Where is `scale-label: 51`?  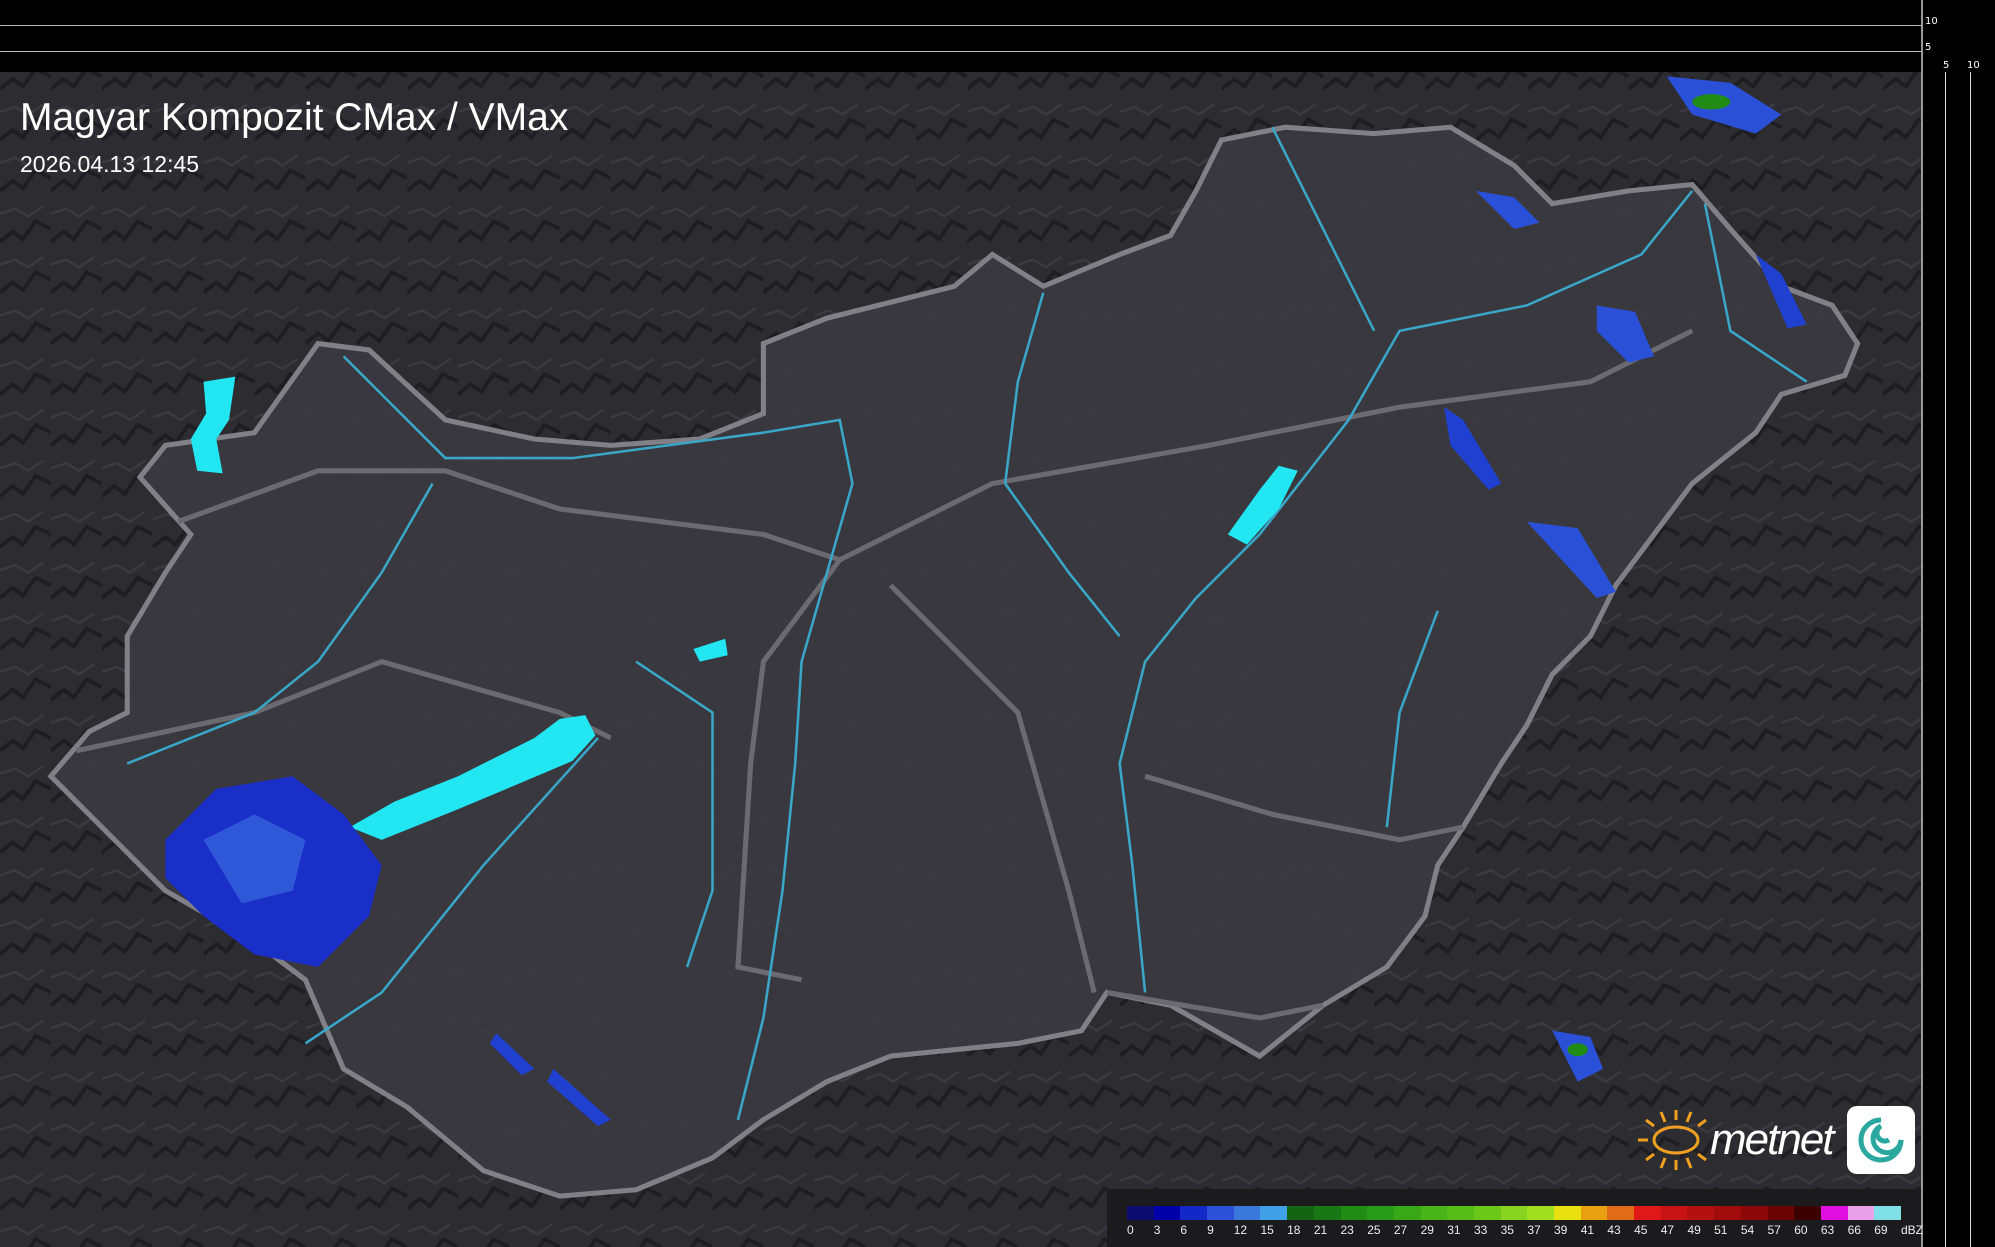 scale-label: 51 is located at coordinates (1721, 1230).